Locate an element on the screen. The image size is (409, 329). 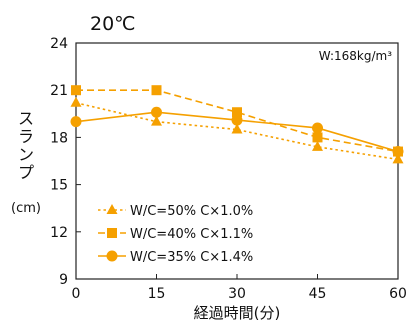
y-tick-label: 24 is located at coordinates (59, 44).